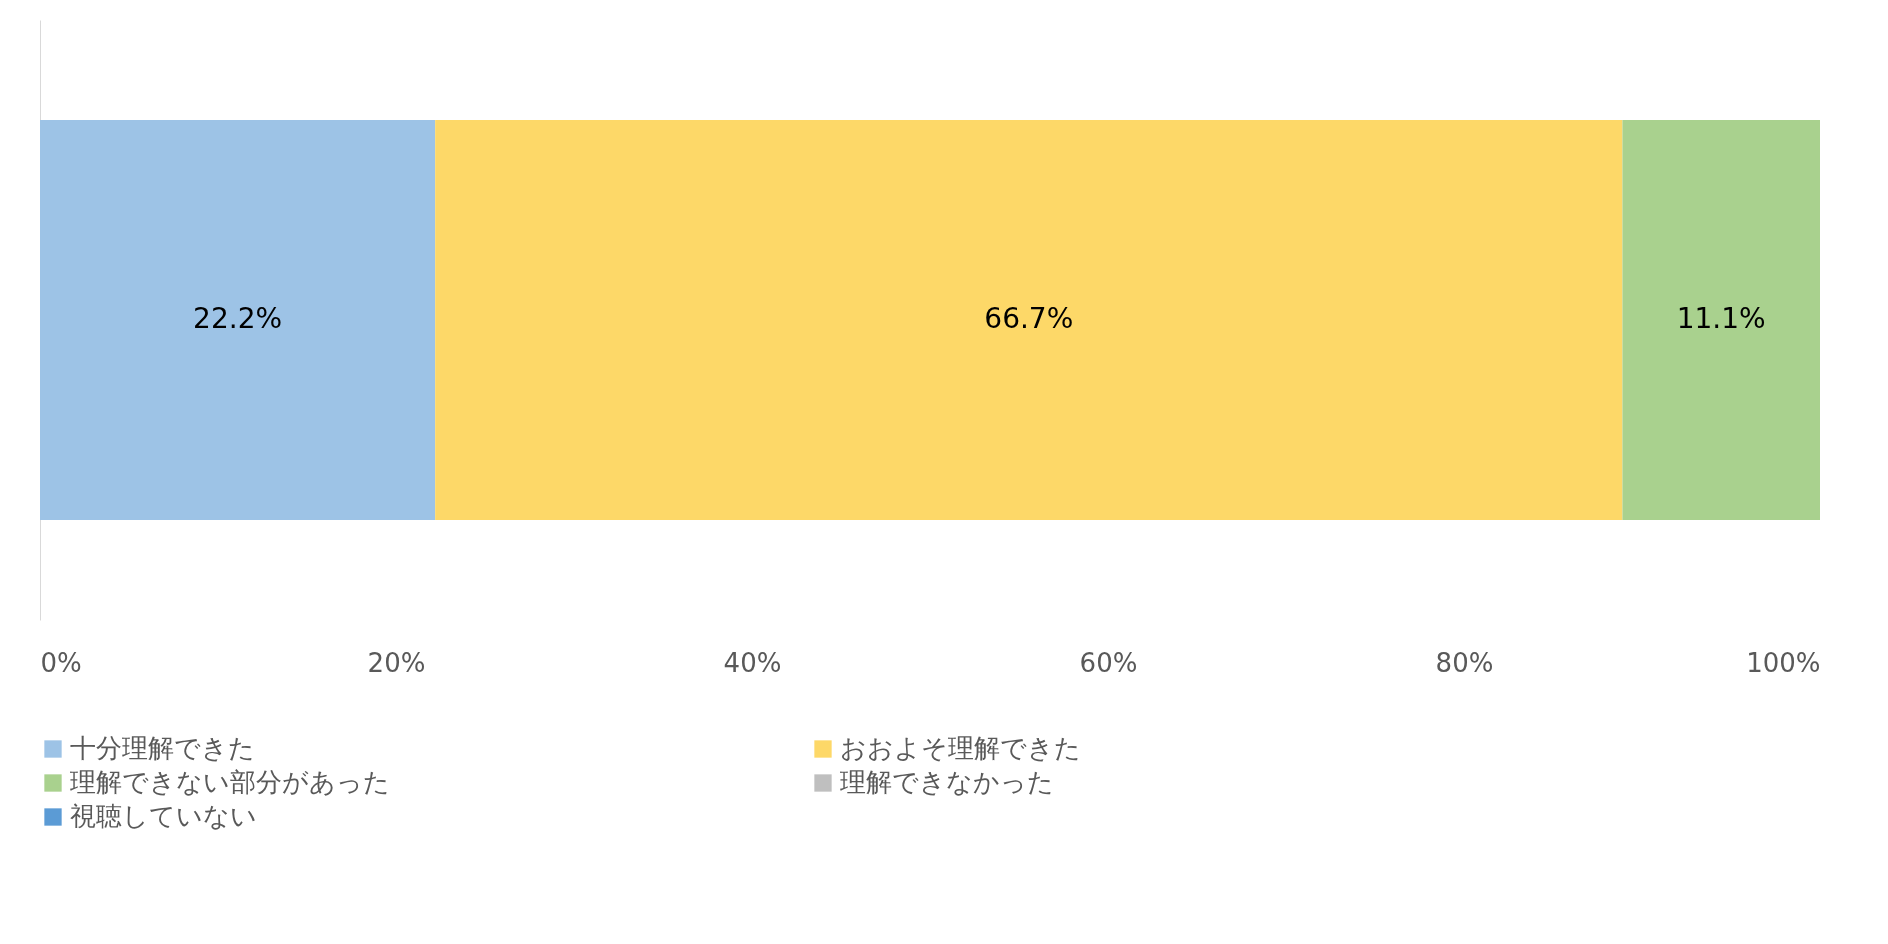  Describe the element at coordinates (163, 816) in the screenshot. I see `legend-label: 視聴していない` at that location.